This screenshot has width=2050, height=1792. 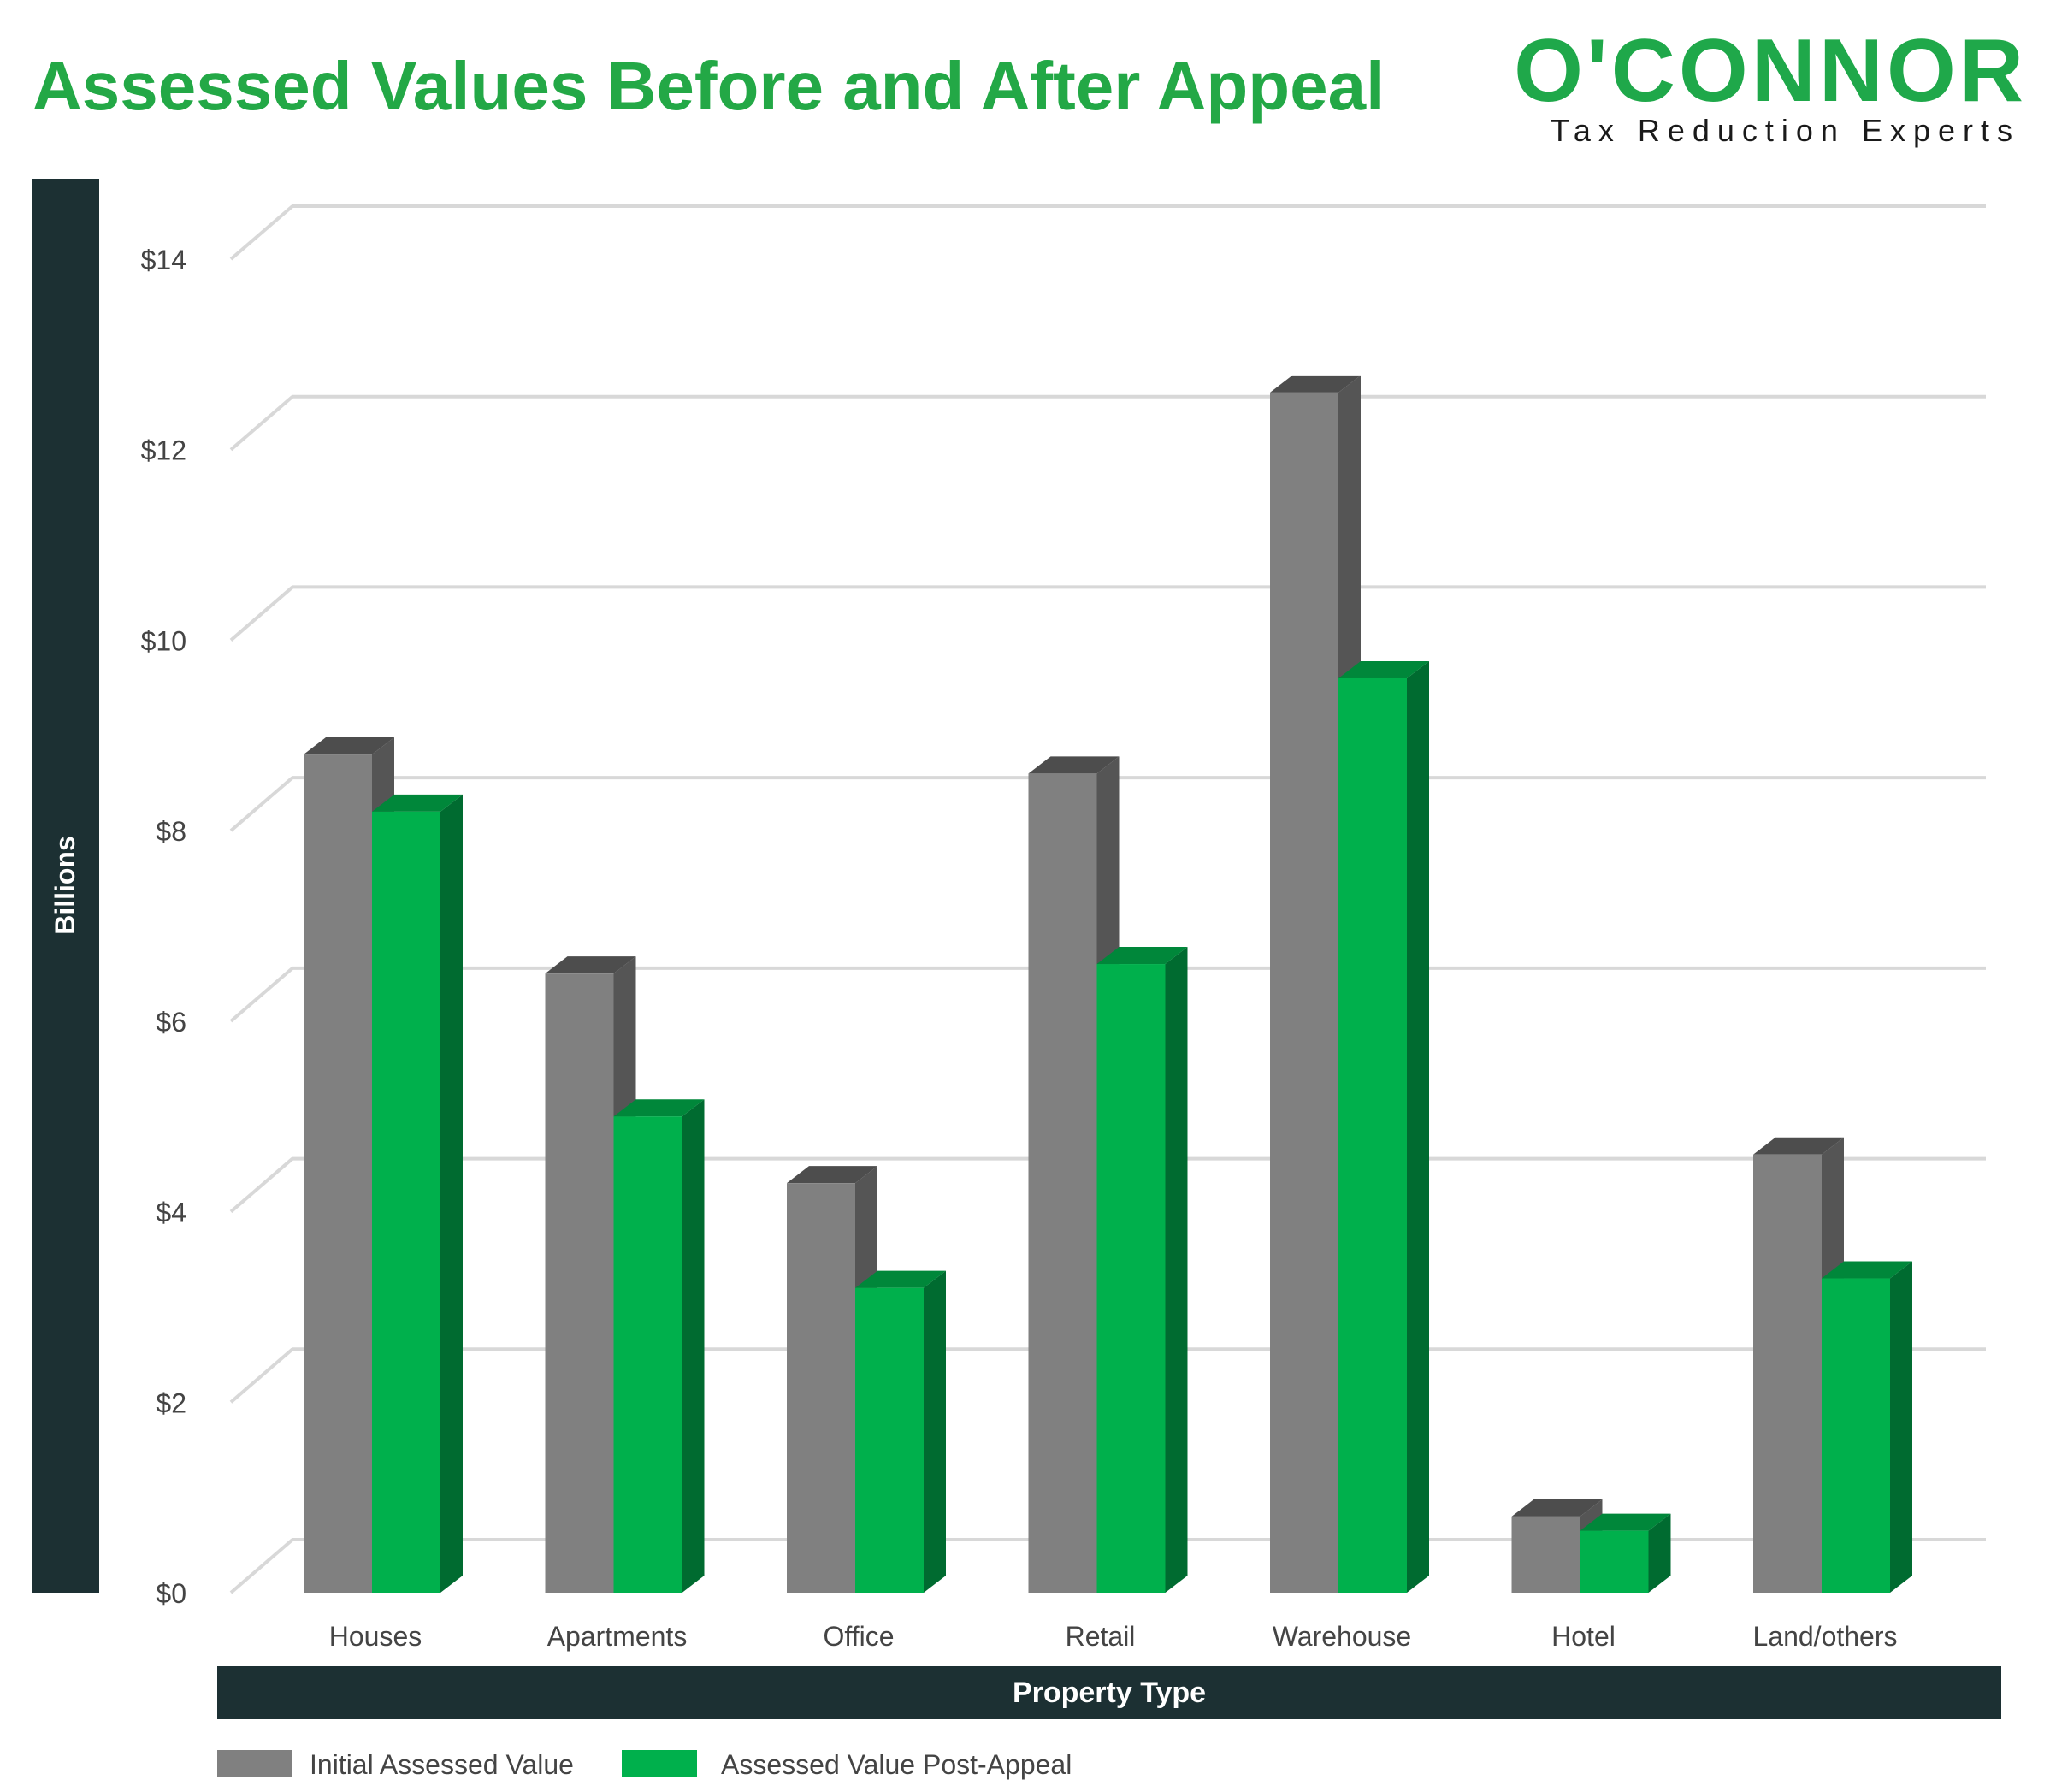 I want to click on logo-wordmark: O'CONNOR, so click(x=1770, y=71).